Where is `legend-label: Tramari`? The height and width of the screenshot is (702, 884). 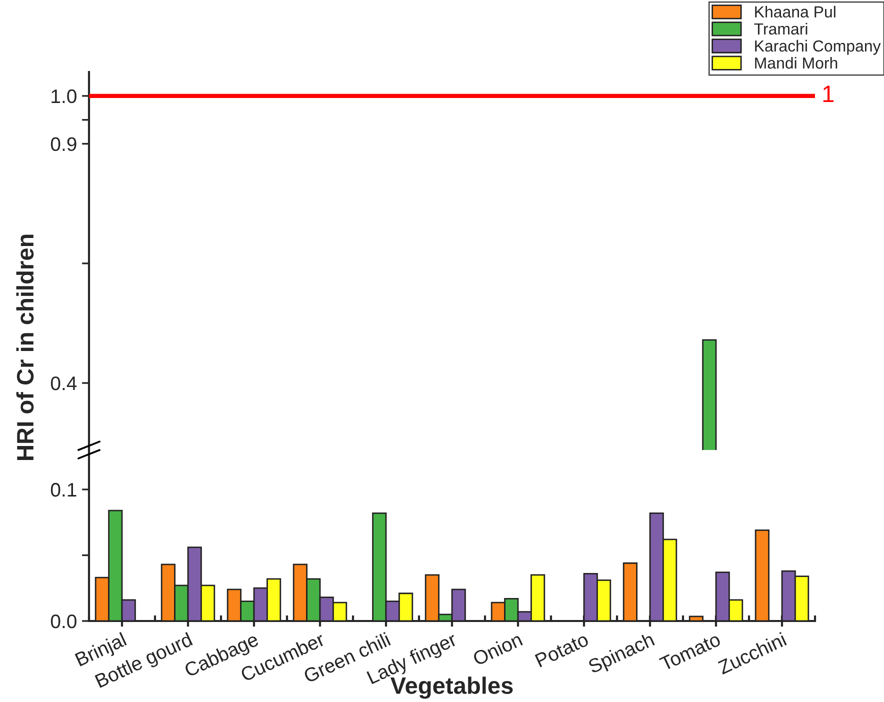 legend-label: Tramari is located at coordinates (781, 28).